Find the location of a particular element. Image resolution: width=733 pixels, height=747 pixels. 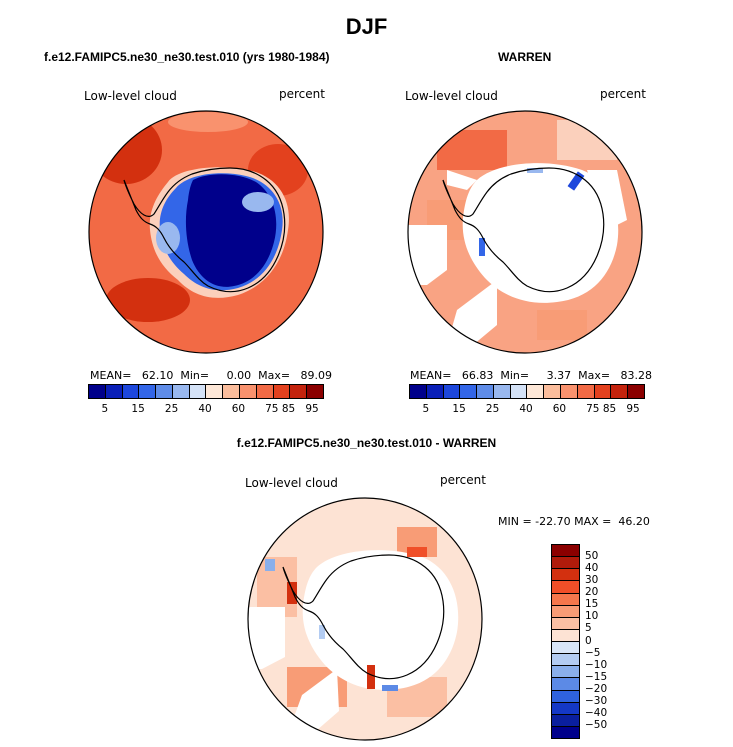

panel-2-continent-mask is located at coordinates (540, 233).